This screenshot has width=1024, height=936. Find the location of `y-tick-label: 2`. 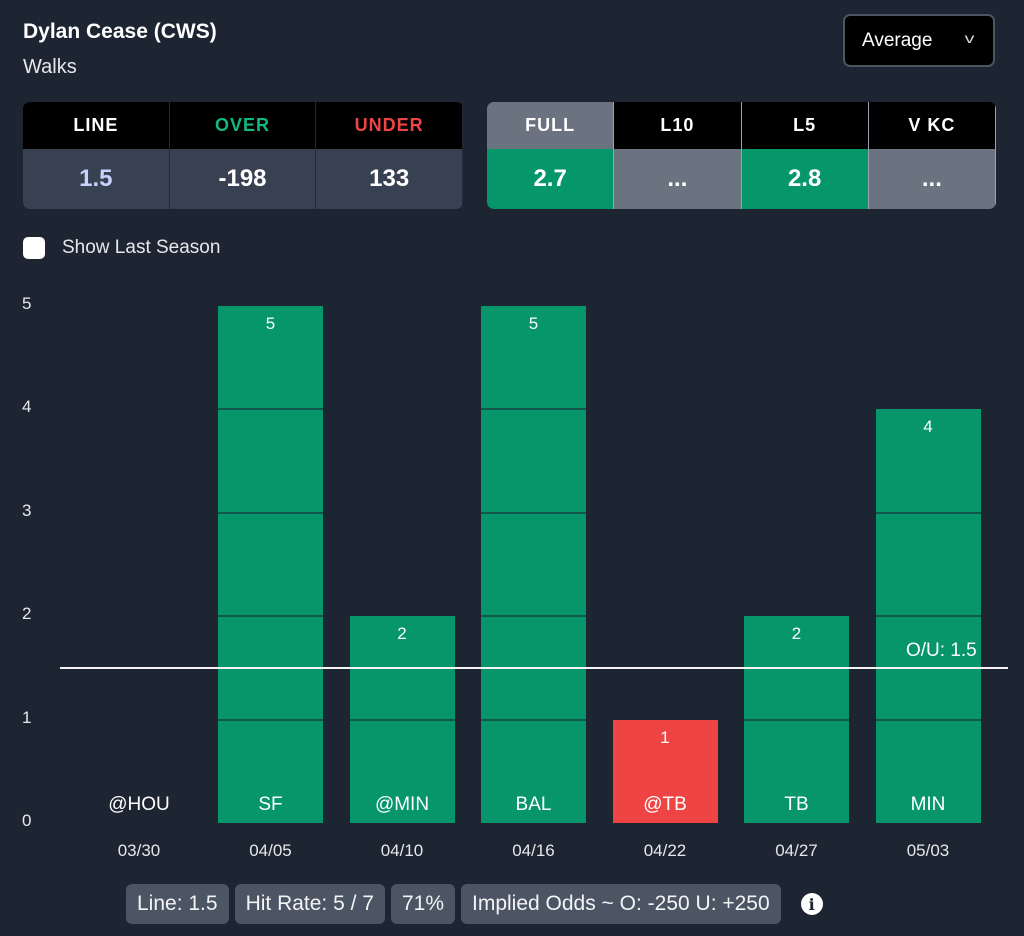

y-tick-label: 2 is located at coordinates (27, 614).